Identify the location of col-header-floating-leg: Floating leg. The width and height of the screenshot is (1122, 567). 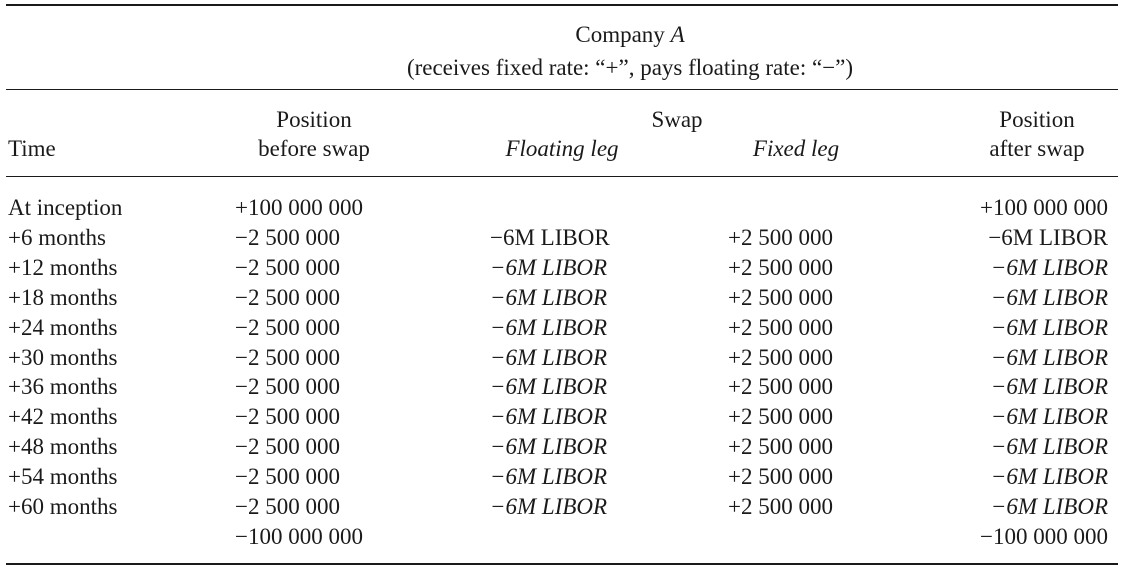
(562, 148).